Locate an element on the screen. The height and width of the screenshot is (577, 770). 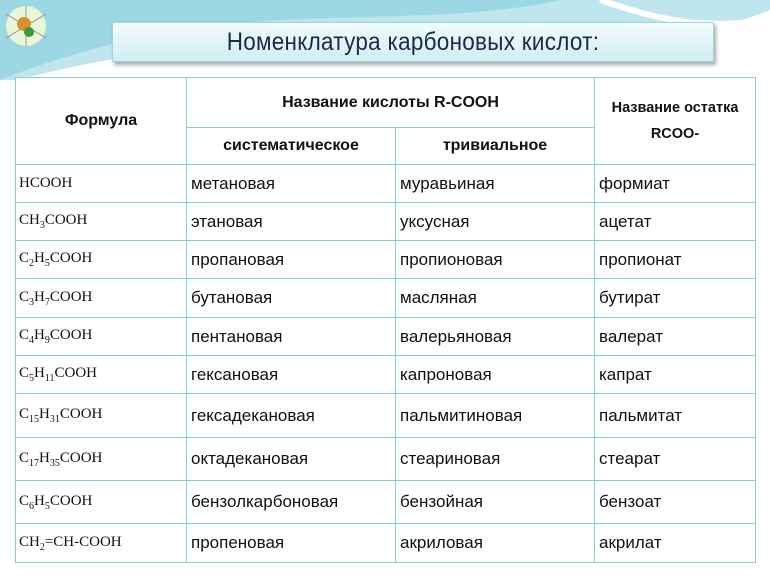
trivial-name-cell: валерьяновая is located at coordinates (495, 336).